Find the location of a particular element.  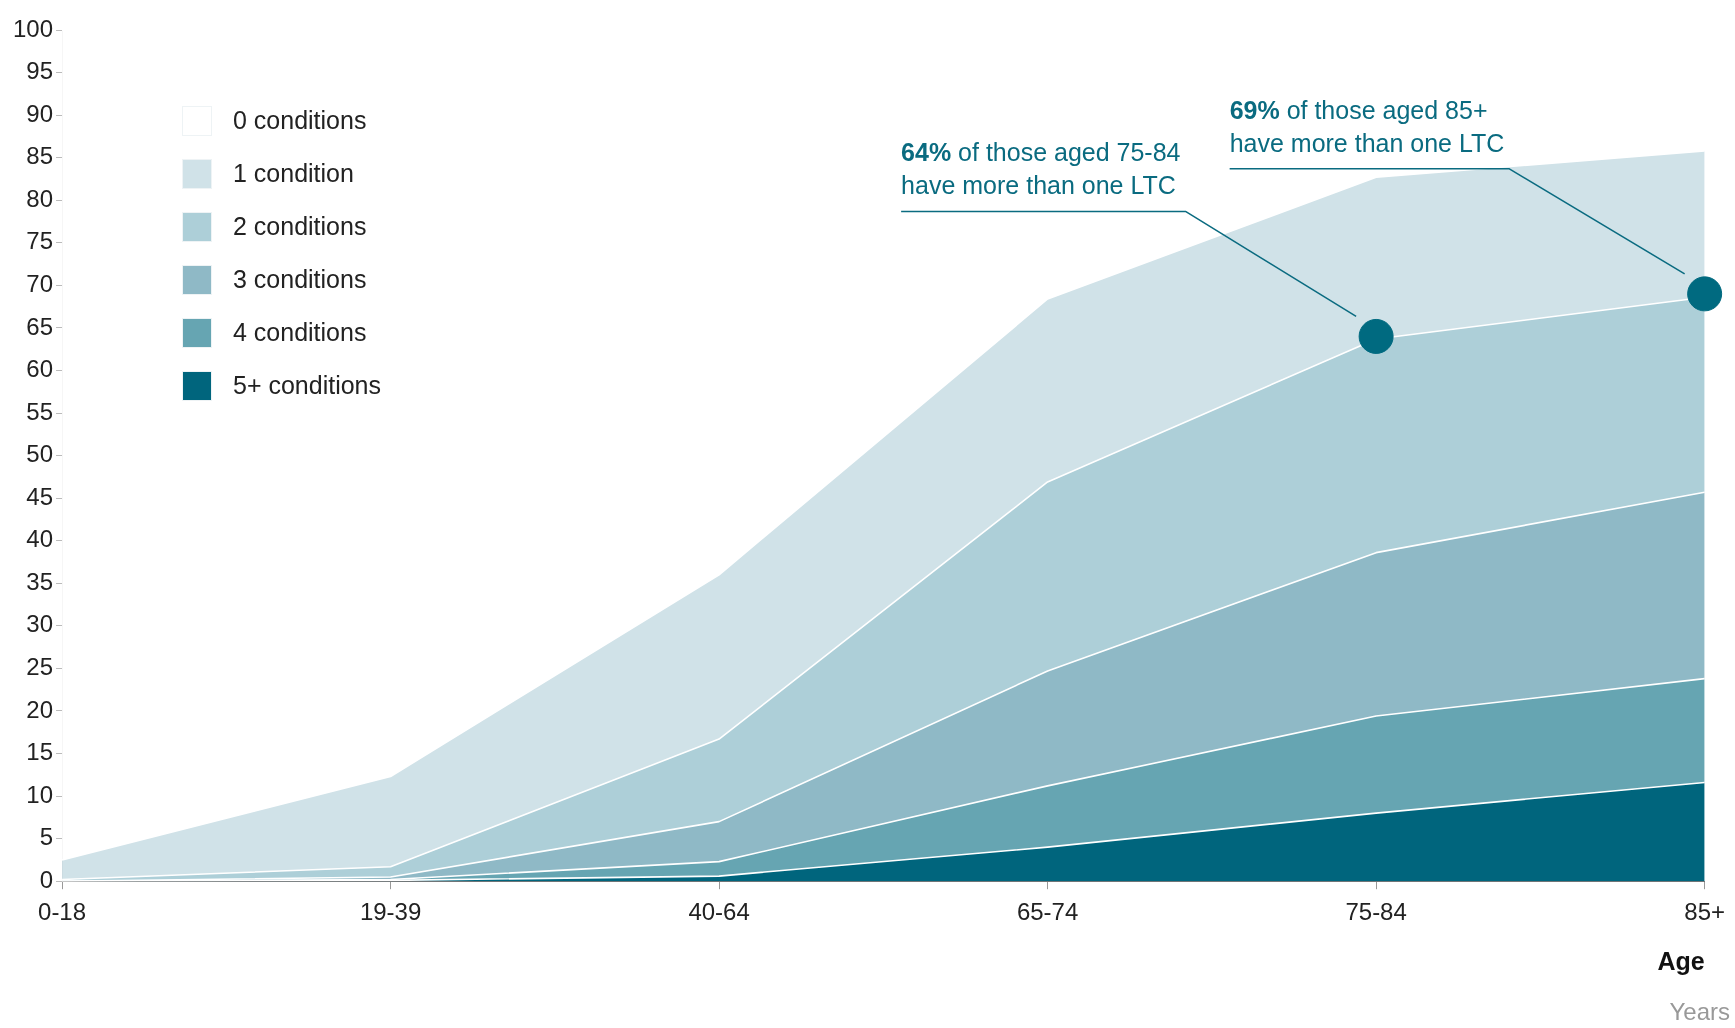

x-axis-title: Age is located at coordinates (1681, 960).